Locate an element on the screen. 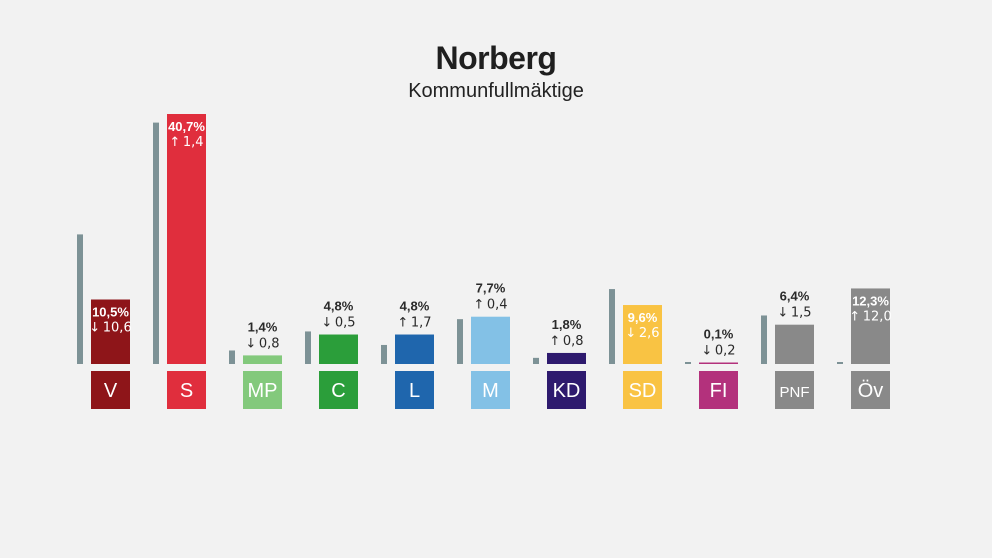 The width and height of the screenshot is (992, 558). change-label-sd: ↓ 2,6 is located at coordinates (642, 333).